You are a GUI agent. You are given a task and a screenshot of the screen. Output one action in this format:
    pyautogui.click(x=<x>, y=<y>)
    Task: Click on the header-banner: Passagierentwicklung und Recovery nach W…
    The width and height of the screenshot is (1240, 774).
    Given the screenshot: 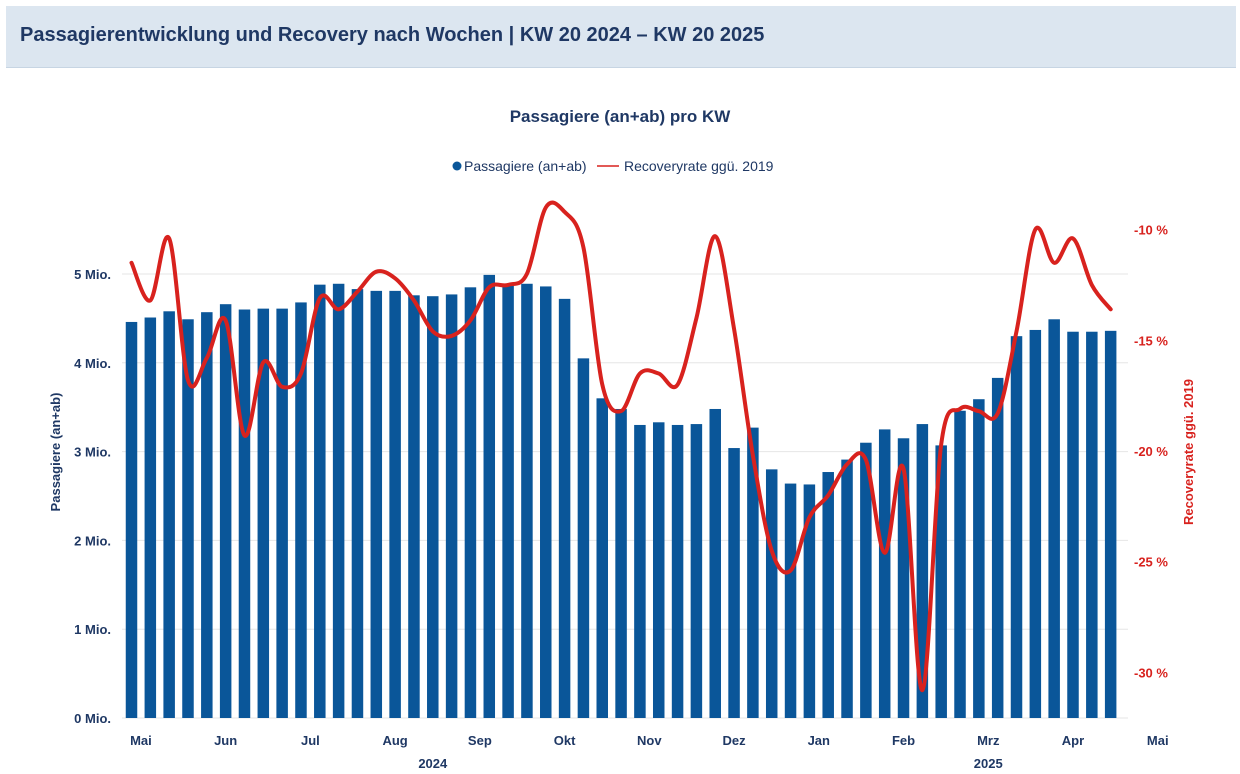 What is the action you would take?
    pyautogui.click(x=621, y=37)
    